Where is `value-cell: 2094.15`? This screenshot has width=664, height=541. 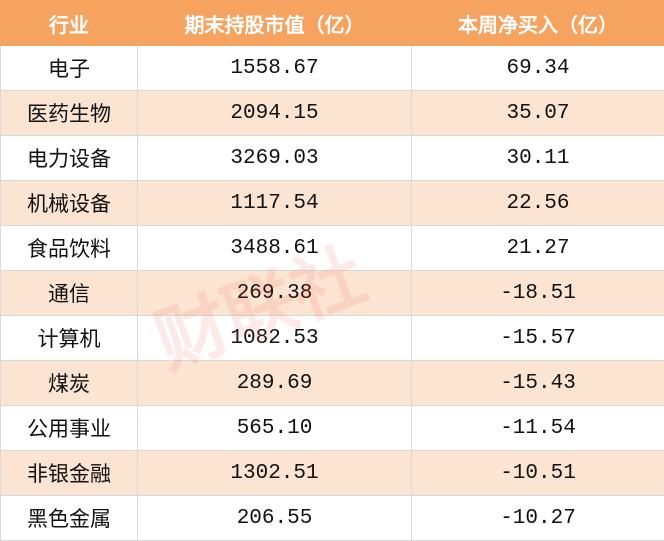
value-cell: 2094.15 is located at coordinates (274, 113).